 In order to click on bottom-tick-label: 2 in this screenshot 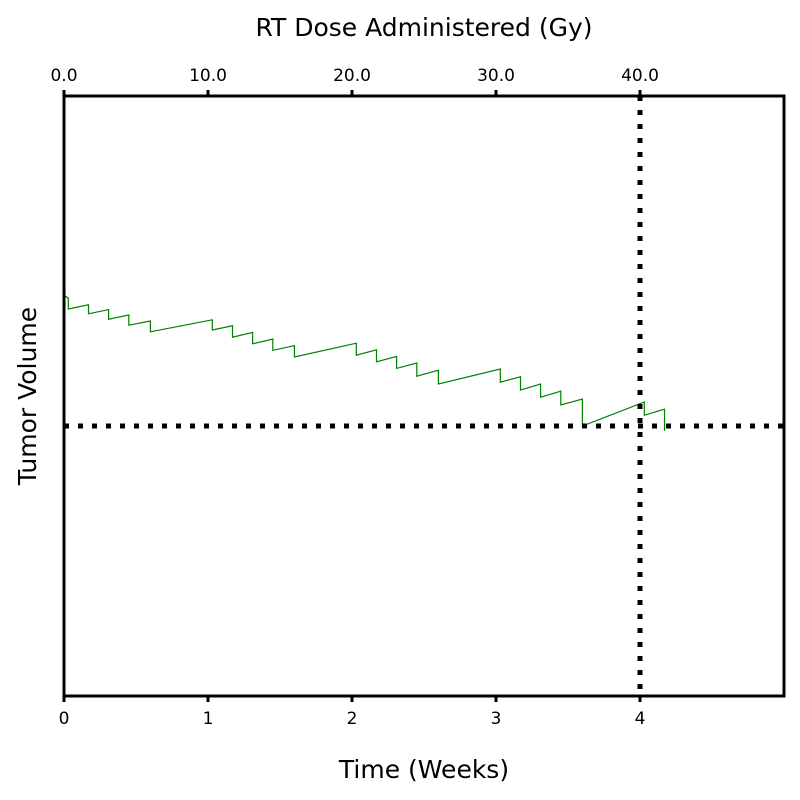, I will do `click(352, 719)`.